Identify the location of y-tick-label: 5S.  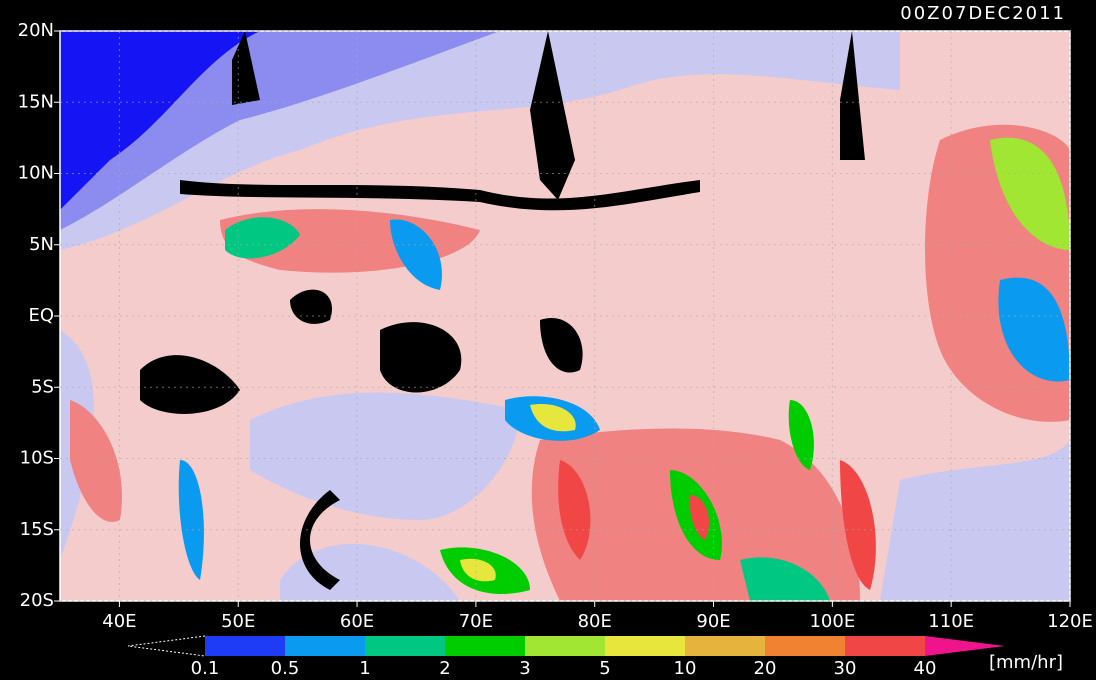
(42, 386).